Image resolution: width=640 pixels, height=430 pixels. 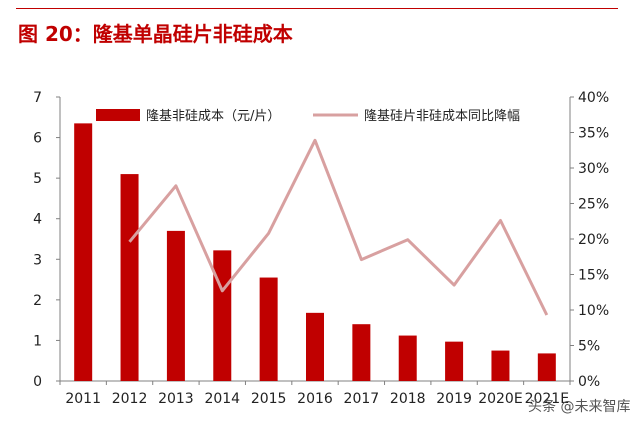 I want to click on y-left-tick-label: 6, so click(x=37, y=139).